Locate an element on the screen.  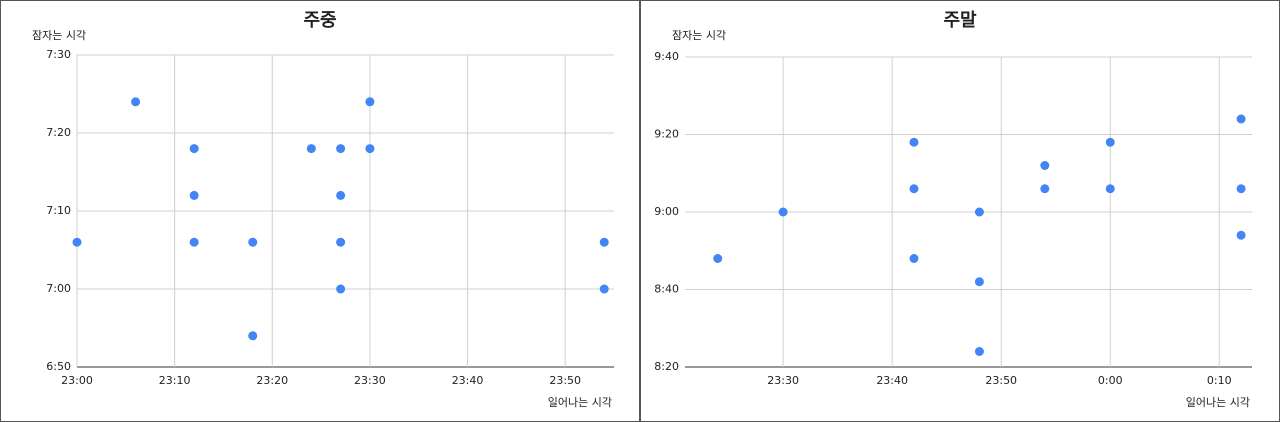
y-tick-label: 7:30 is located at coordinates (58, 54).